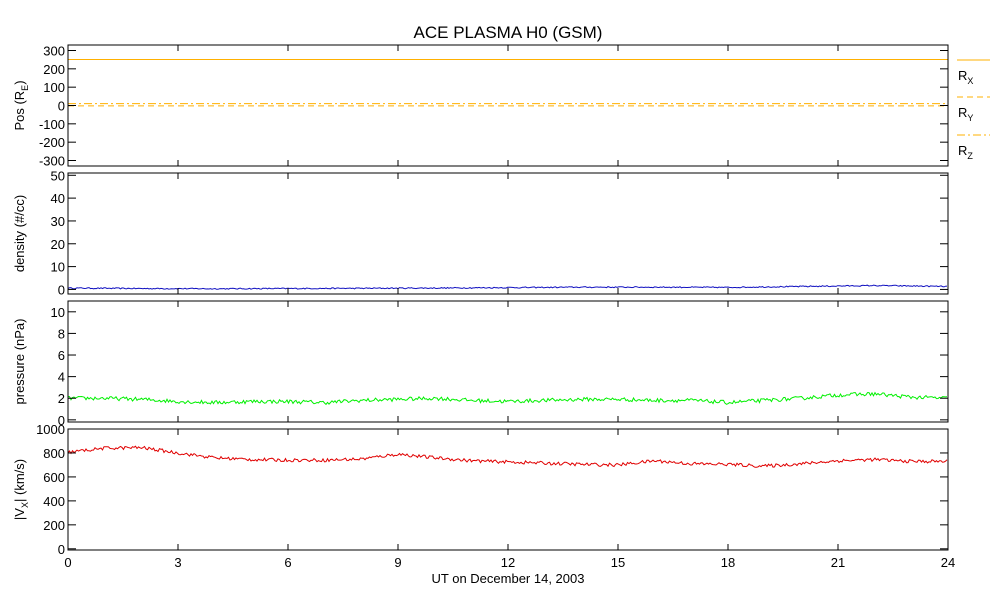  What do you see at coordinates (54, 453) in the screenshot?
I see `ytick-label: 800` at bounding box center [54, 453].